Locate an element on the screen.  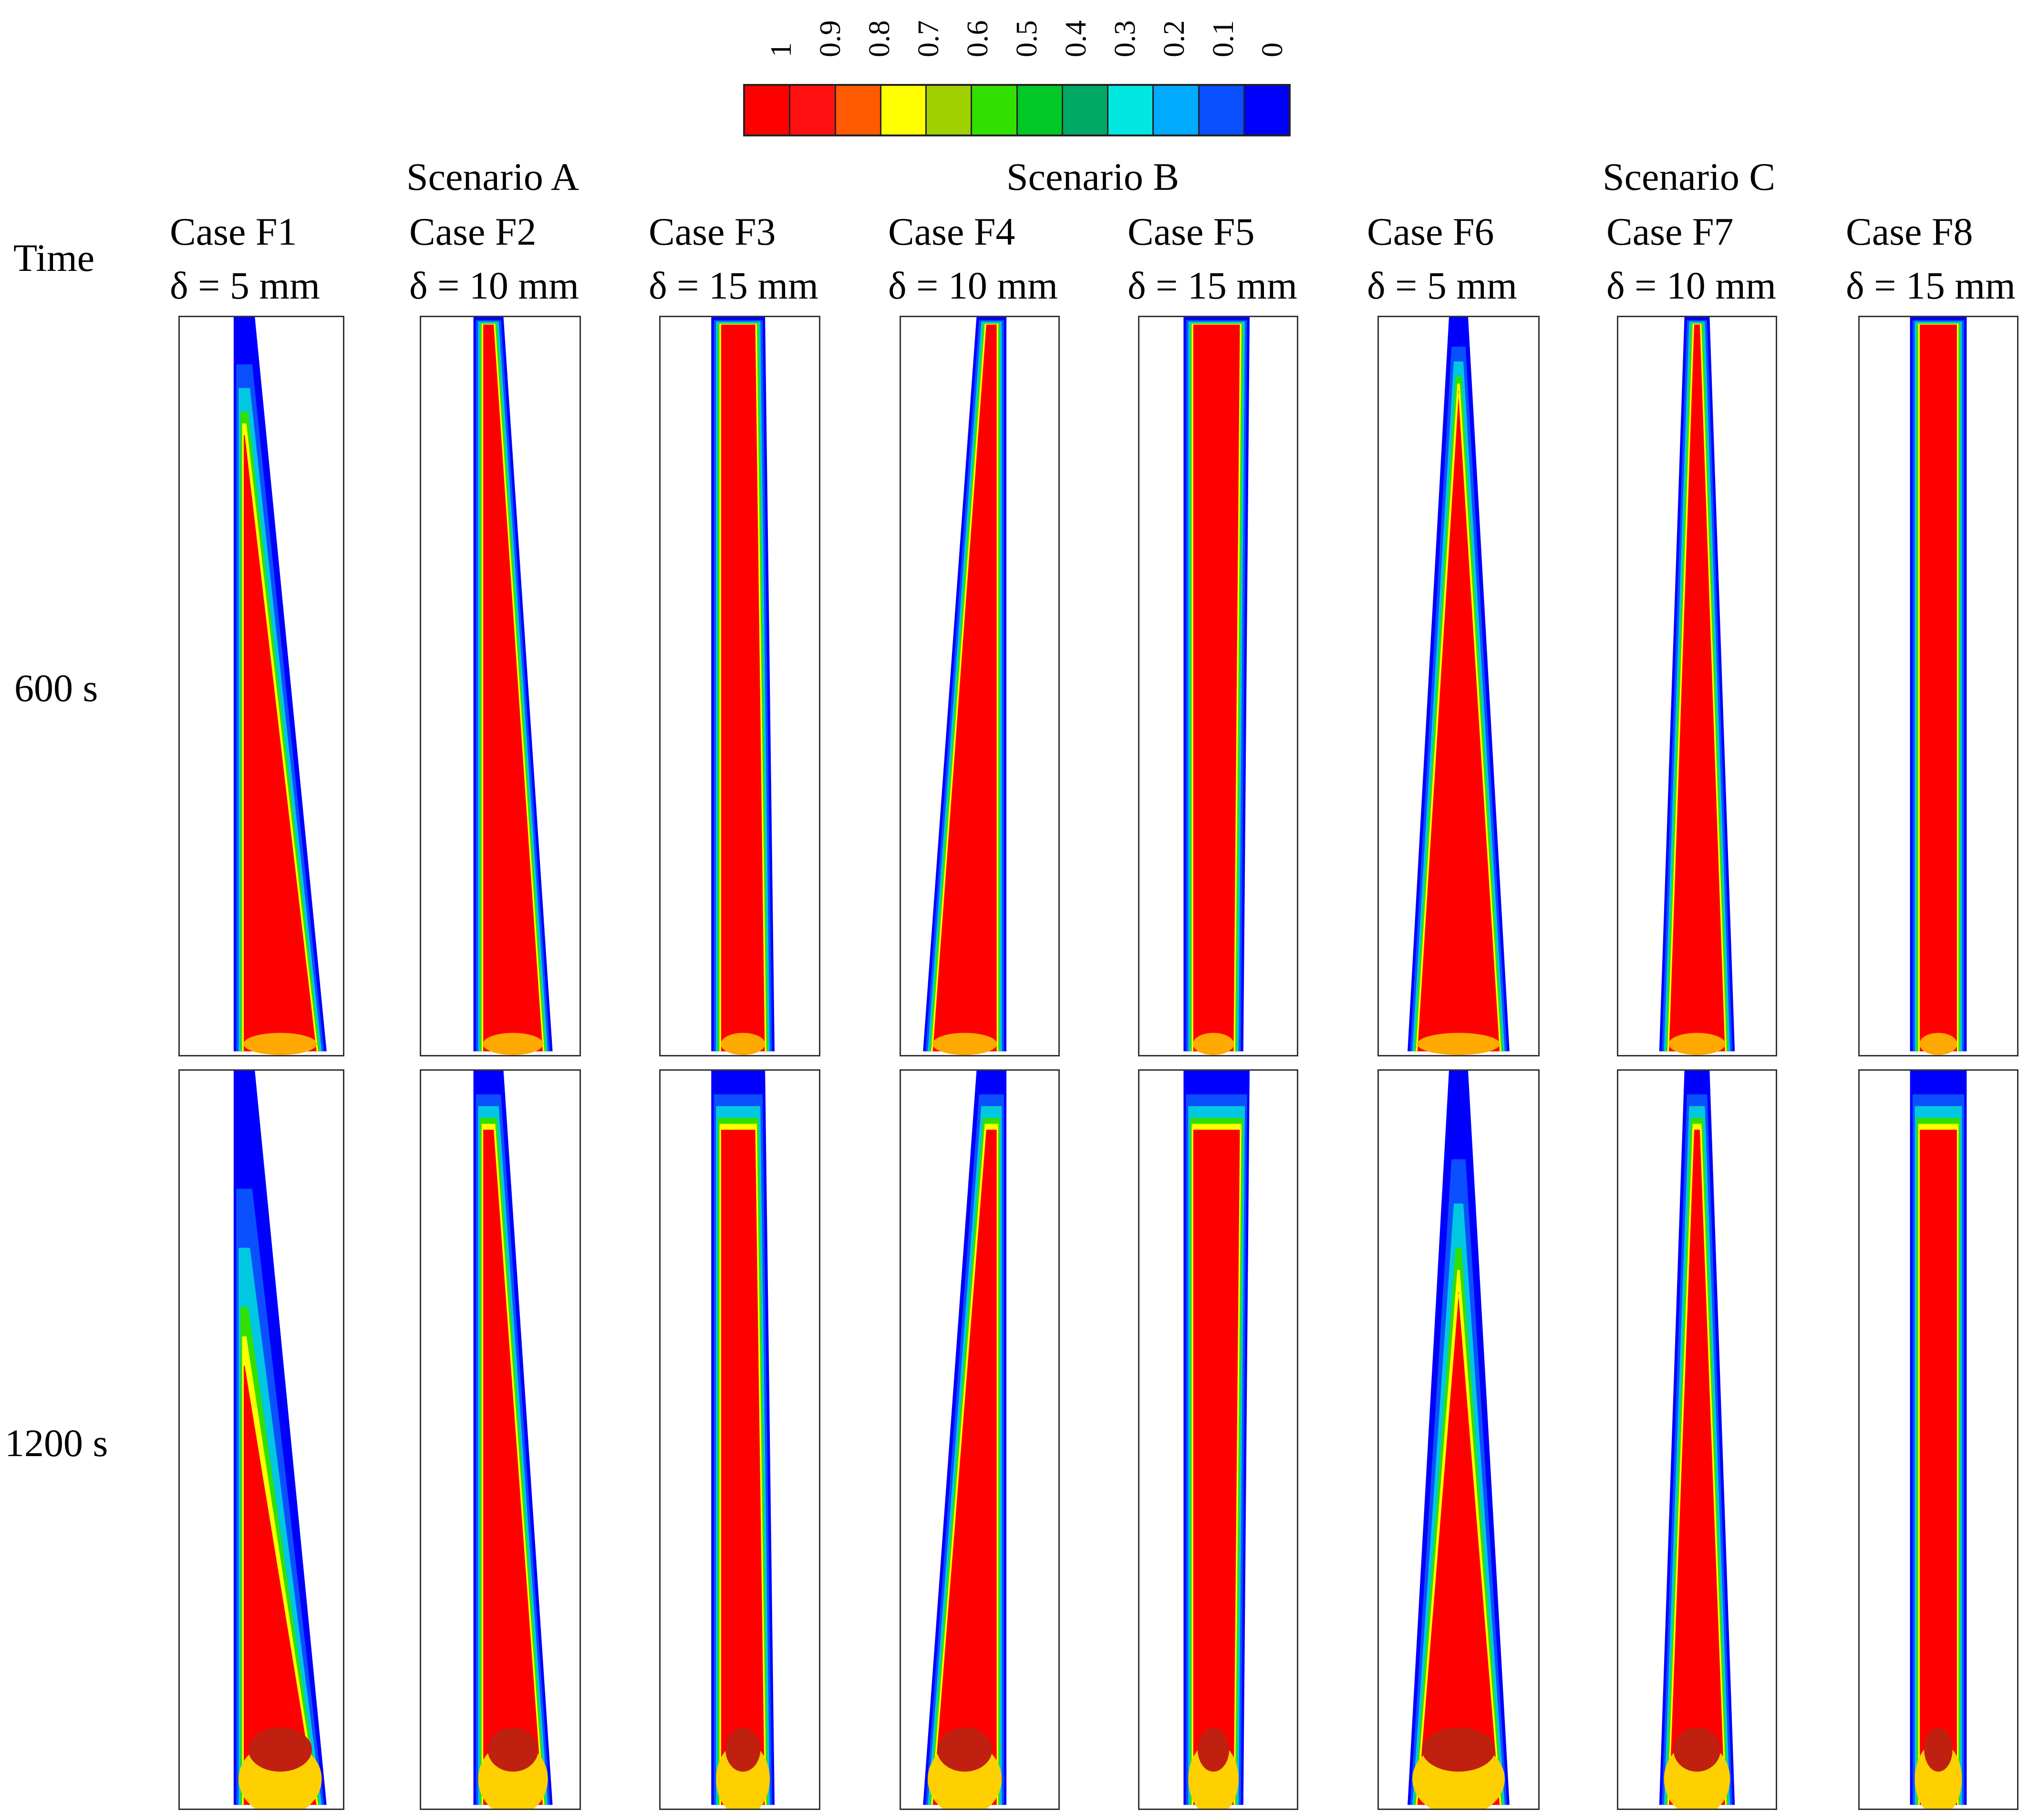
case-label: Case F7 is located at coordinates (1670, 231).